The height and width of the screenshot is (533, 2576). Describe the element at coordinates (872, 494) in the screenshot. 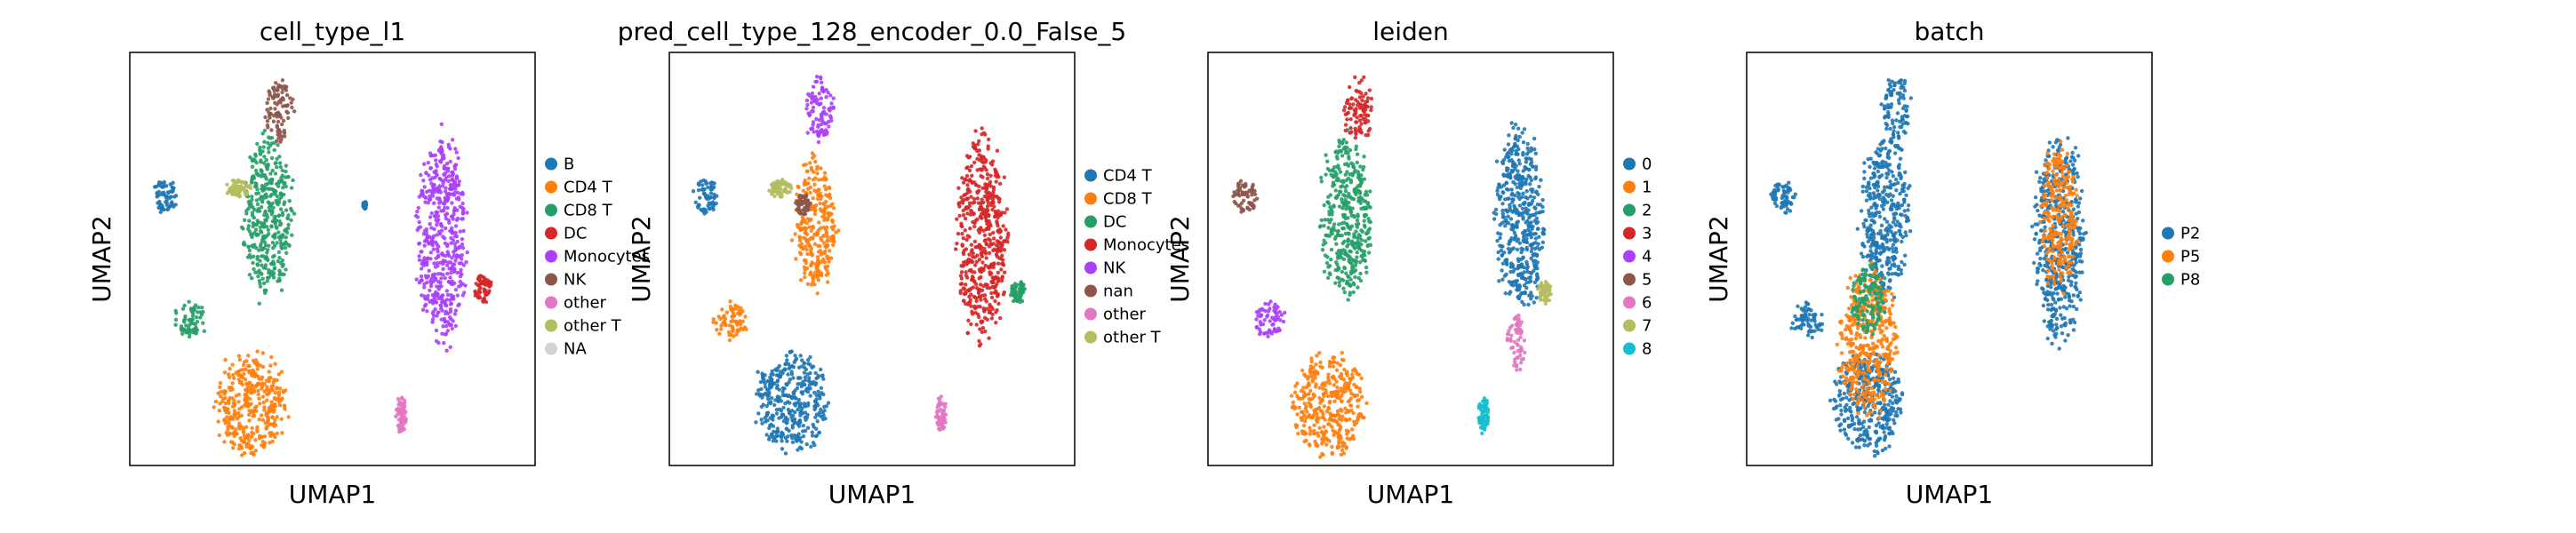

I see `x-axis-label: UMAP1` at that location.